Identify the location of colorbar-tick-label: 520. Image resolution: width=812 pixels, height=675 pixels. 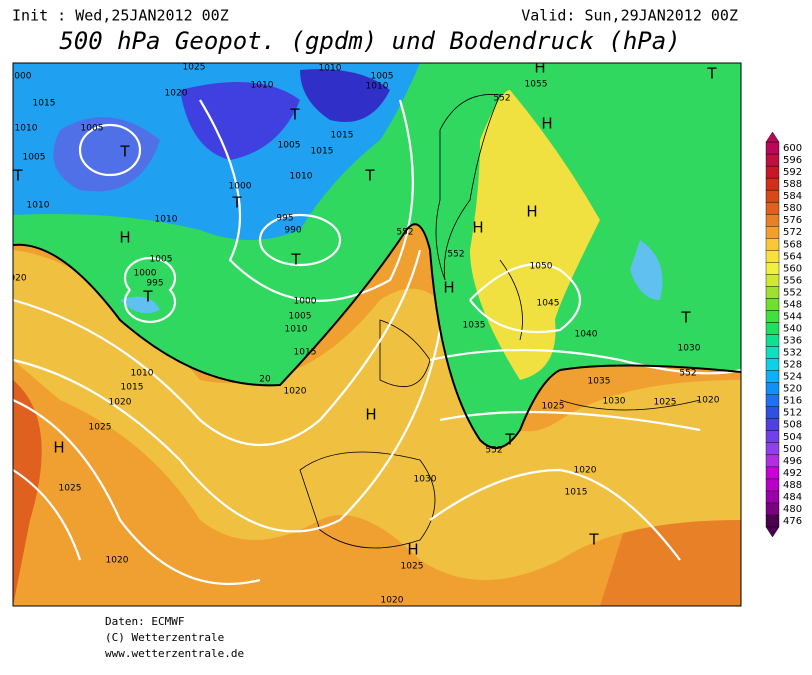
(792, 389).